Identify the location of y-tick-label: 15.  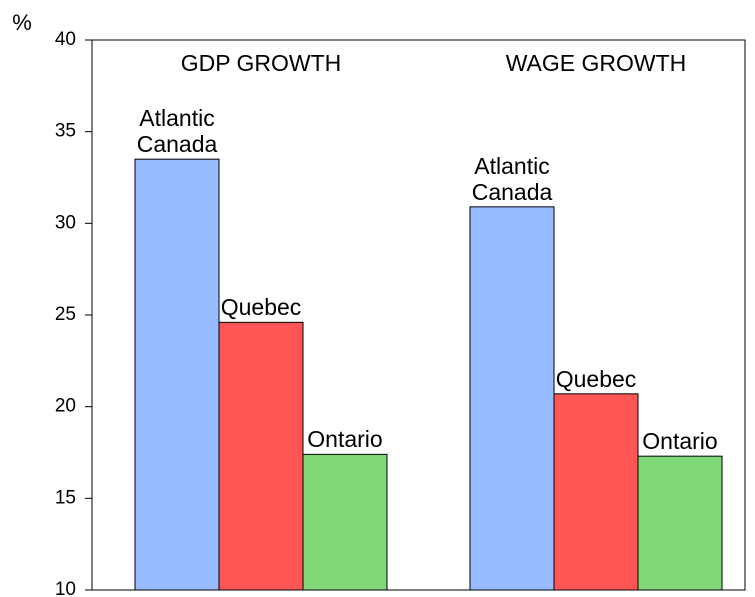
(65, 497).